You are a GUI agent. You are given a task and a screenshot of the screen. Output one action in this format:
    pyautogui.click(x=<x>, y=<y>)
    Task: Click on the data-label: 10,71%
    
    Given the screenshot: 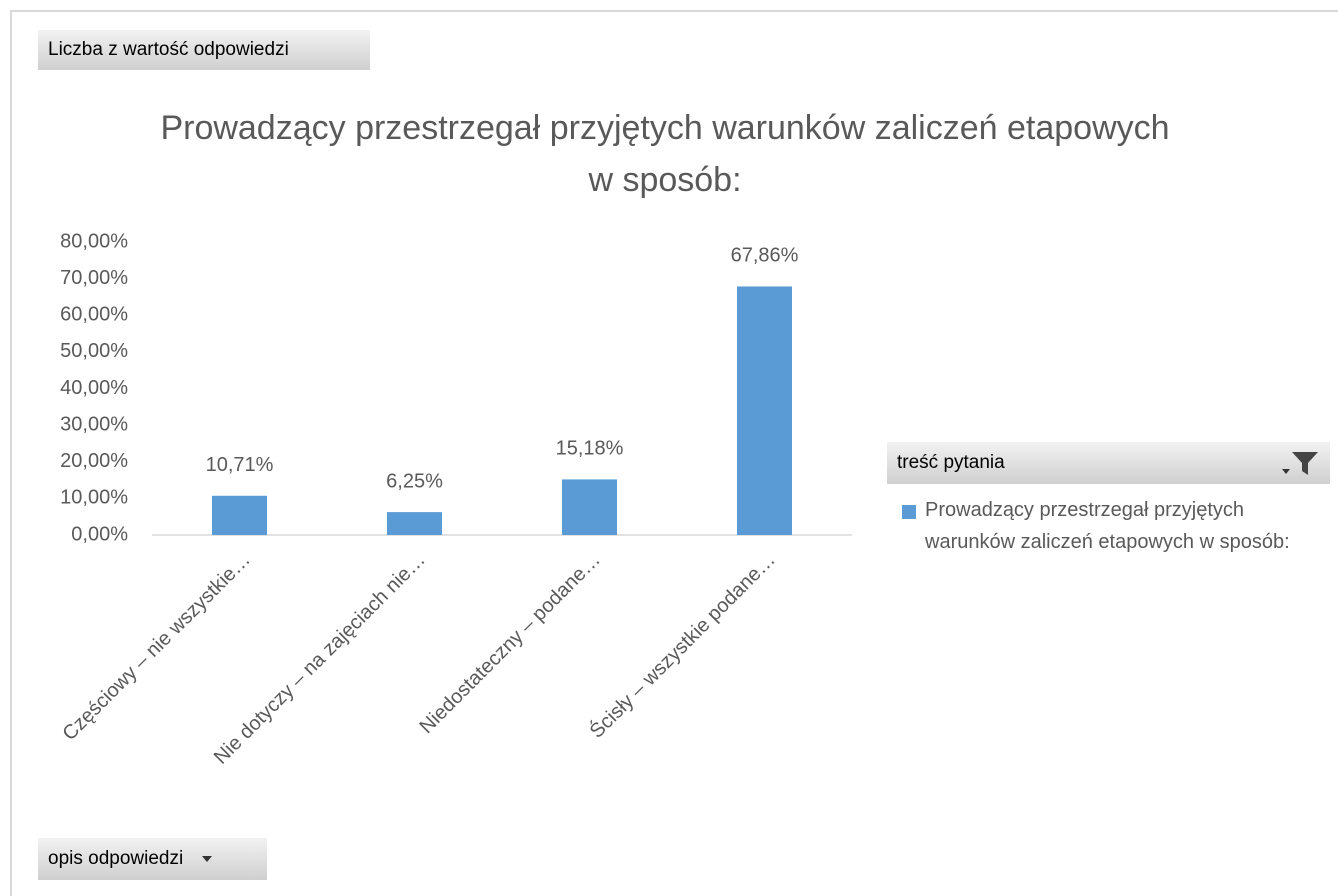 What is the action you would take?
    pyautogui.click(x=240, y=465)
    